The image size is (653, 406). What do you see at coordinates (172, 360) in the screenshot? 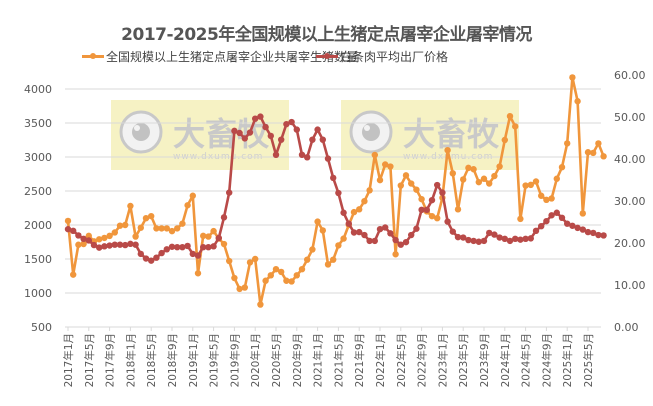
I see `x-tick-label: 2018年9月` at bounding box center [172, 360].